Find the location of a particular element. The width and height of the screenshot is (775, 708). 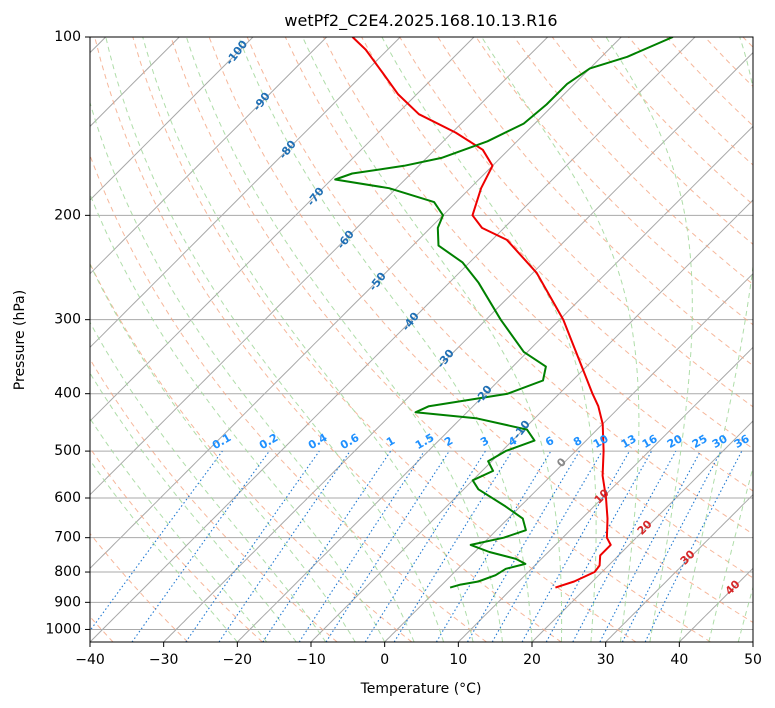

y-tick-label: 200 is located at coordinates (67, 215).